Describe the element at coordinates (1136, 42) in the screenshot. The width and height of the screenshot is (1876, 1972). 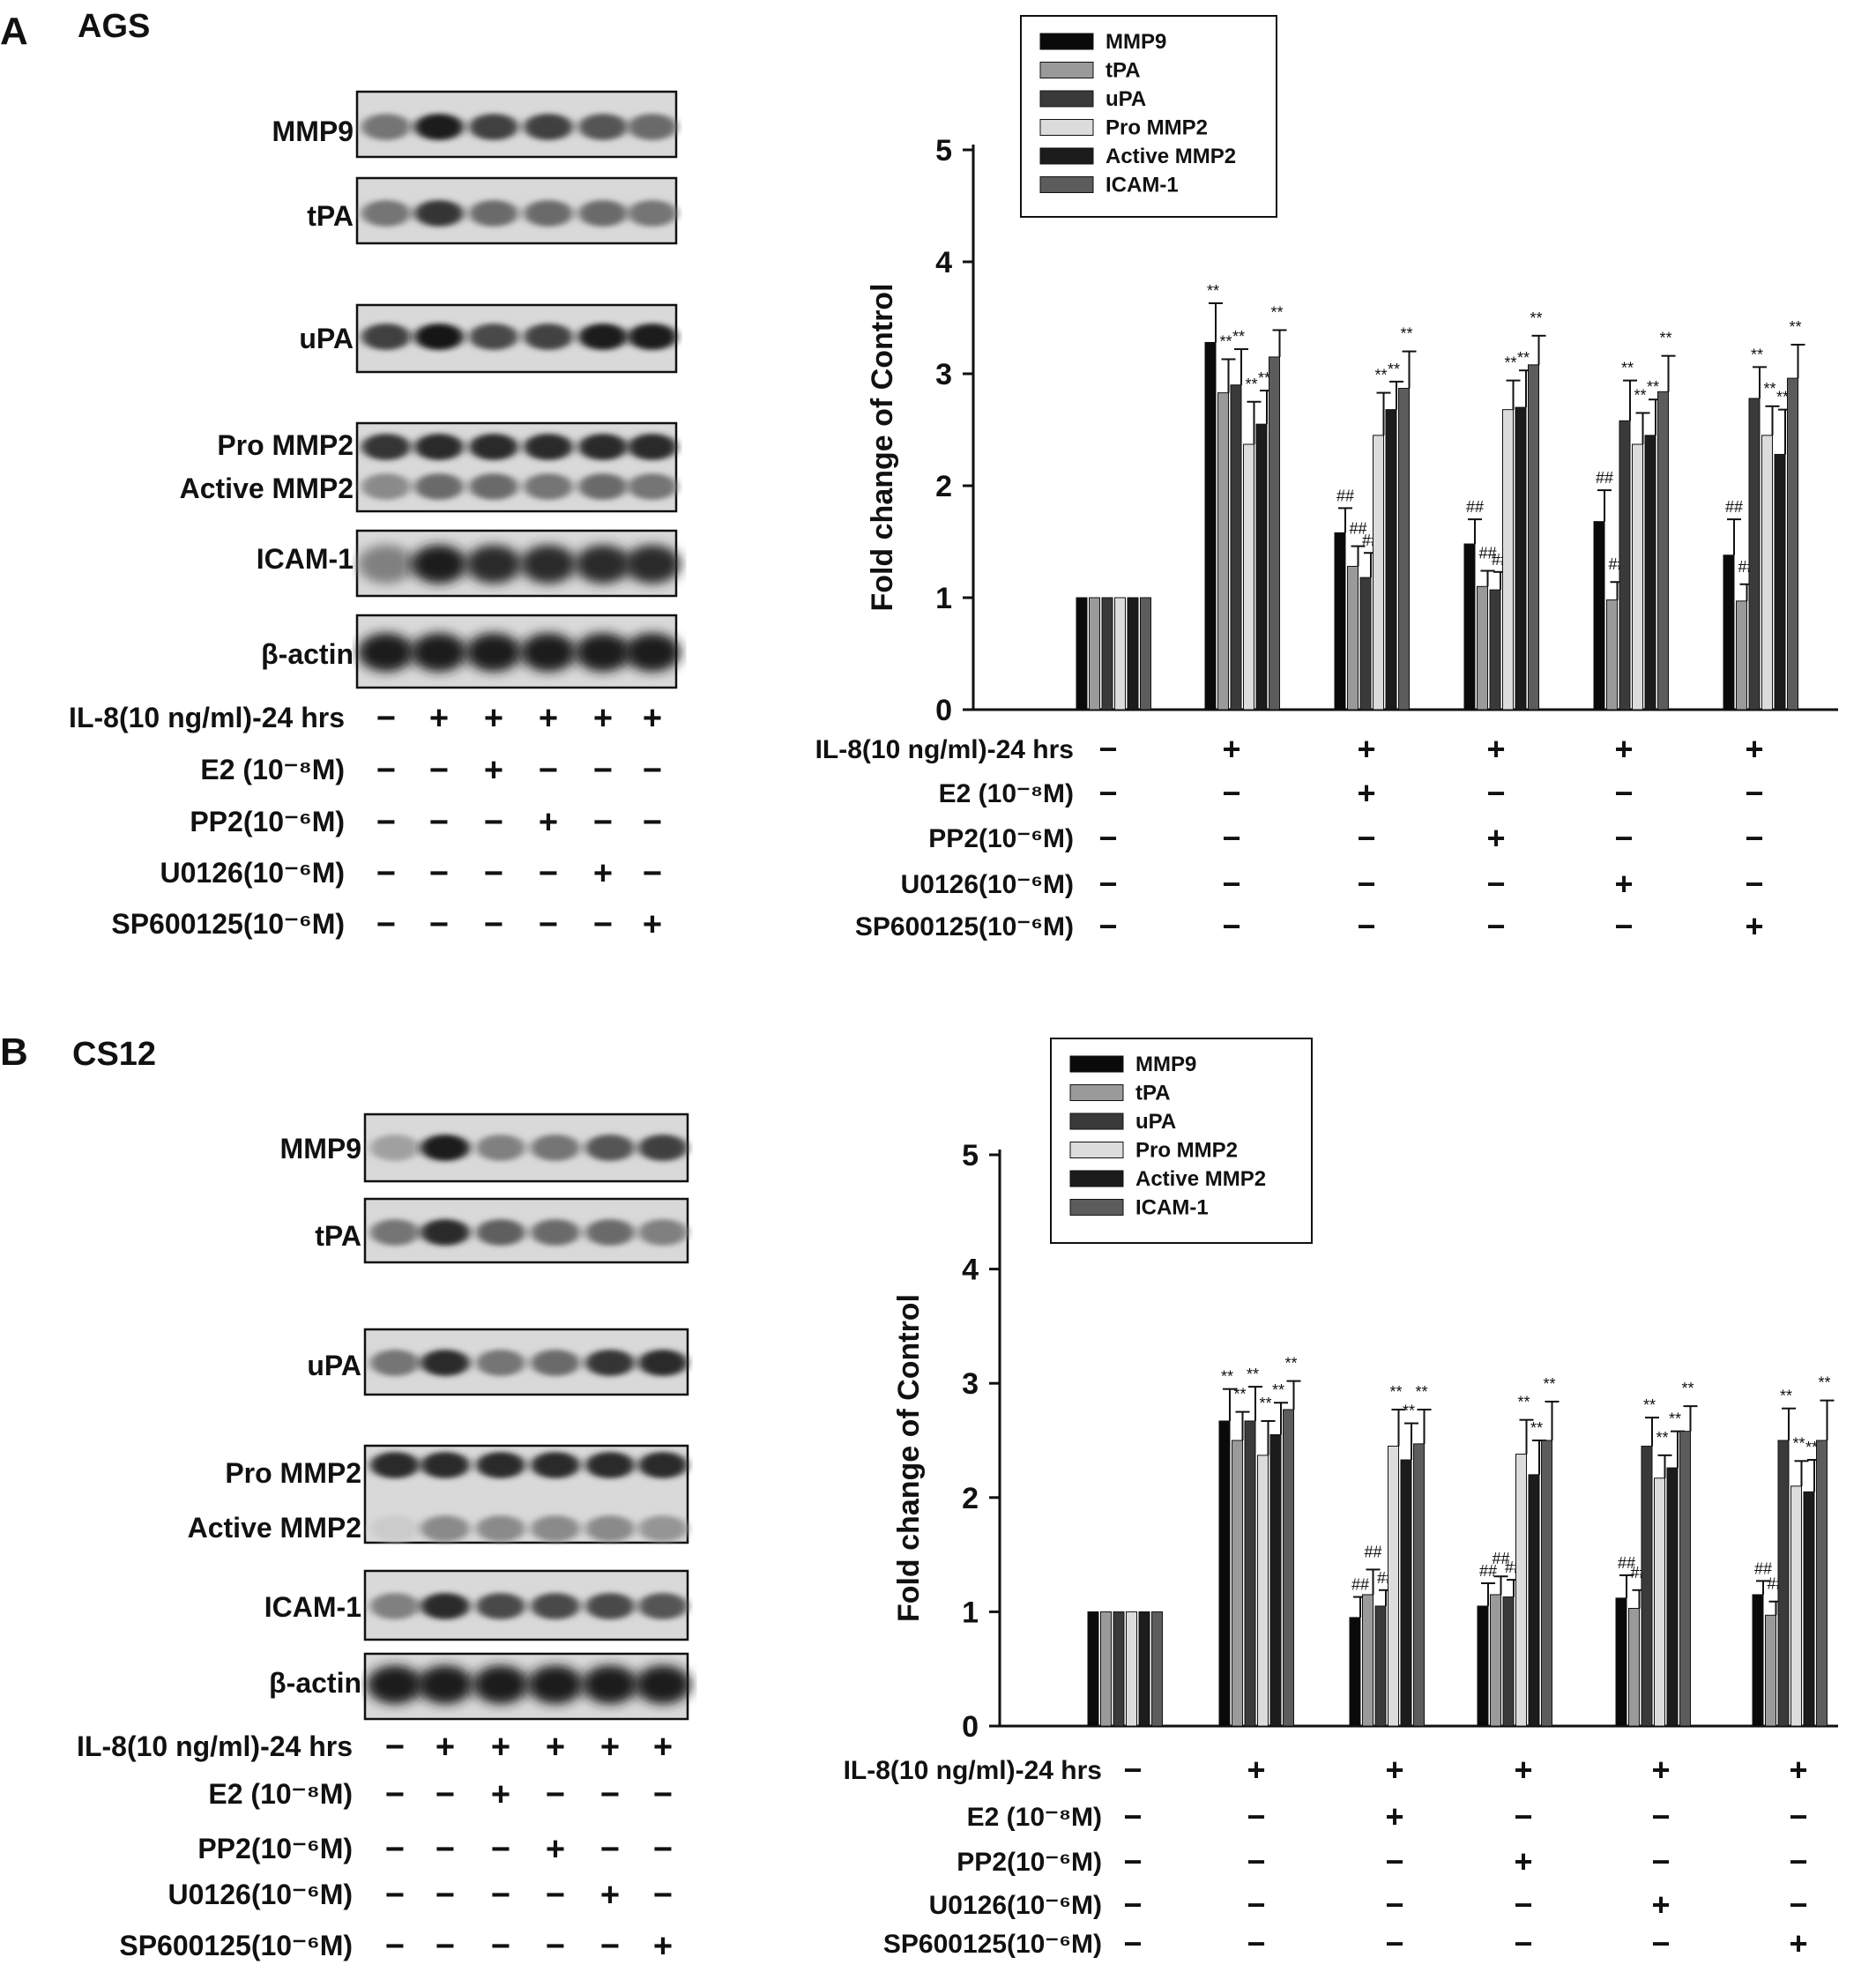
I see `legend-label: MMP9` at that location.